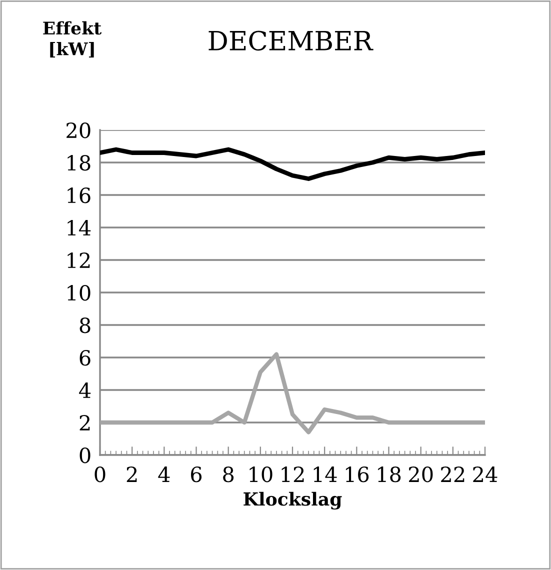 This screenshot has height=570, width=551. I want to click on y-tick-label: 4, so click(85, 390).